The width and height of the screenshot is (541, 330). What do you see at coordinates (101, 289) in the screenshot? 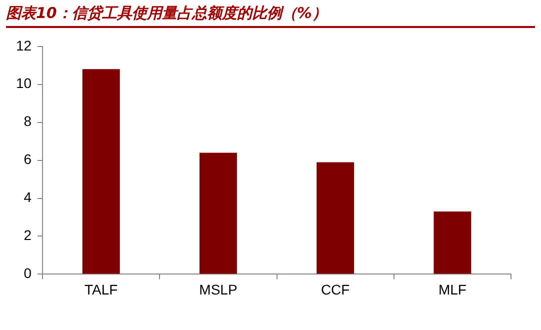
I see `x-tick-label: TALF` at bounding box center [101, 289].